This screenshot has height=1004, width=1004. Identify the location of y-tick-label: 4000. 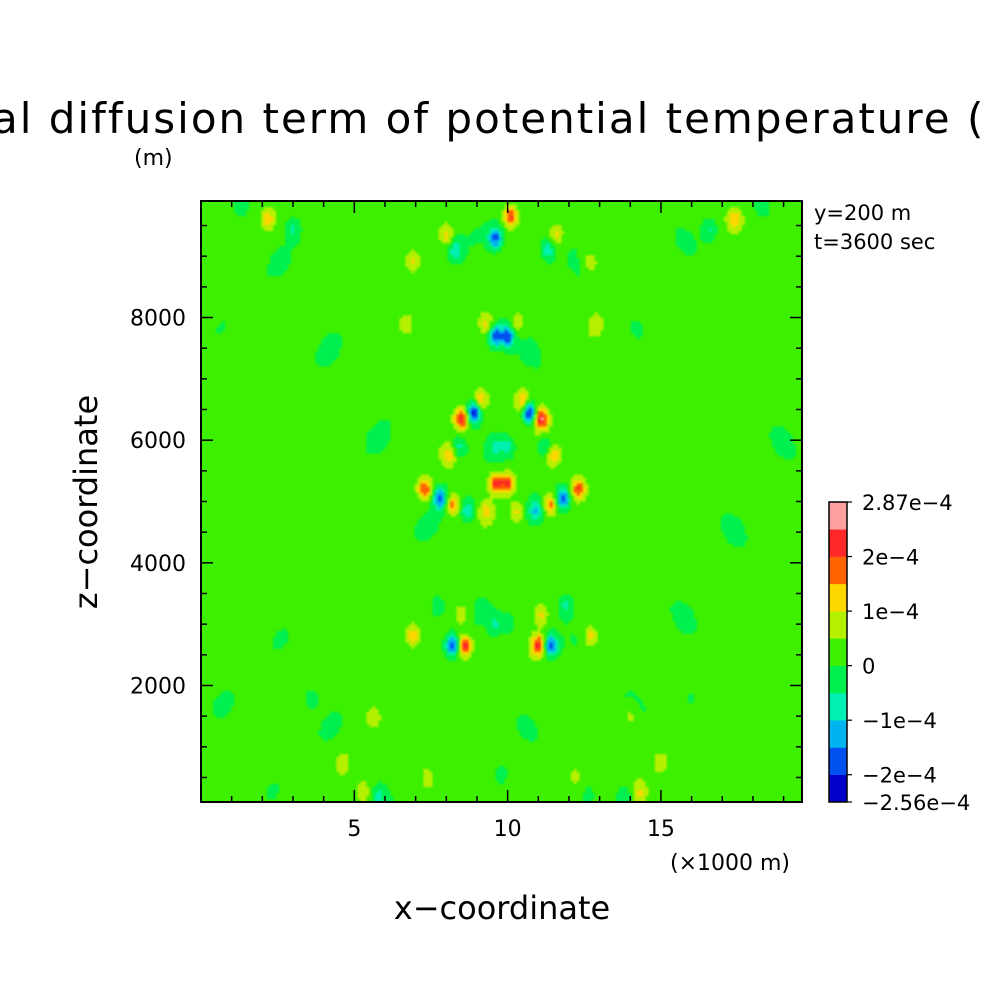
(158, 564).